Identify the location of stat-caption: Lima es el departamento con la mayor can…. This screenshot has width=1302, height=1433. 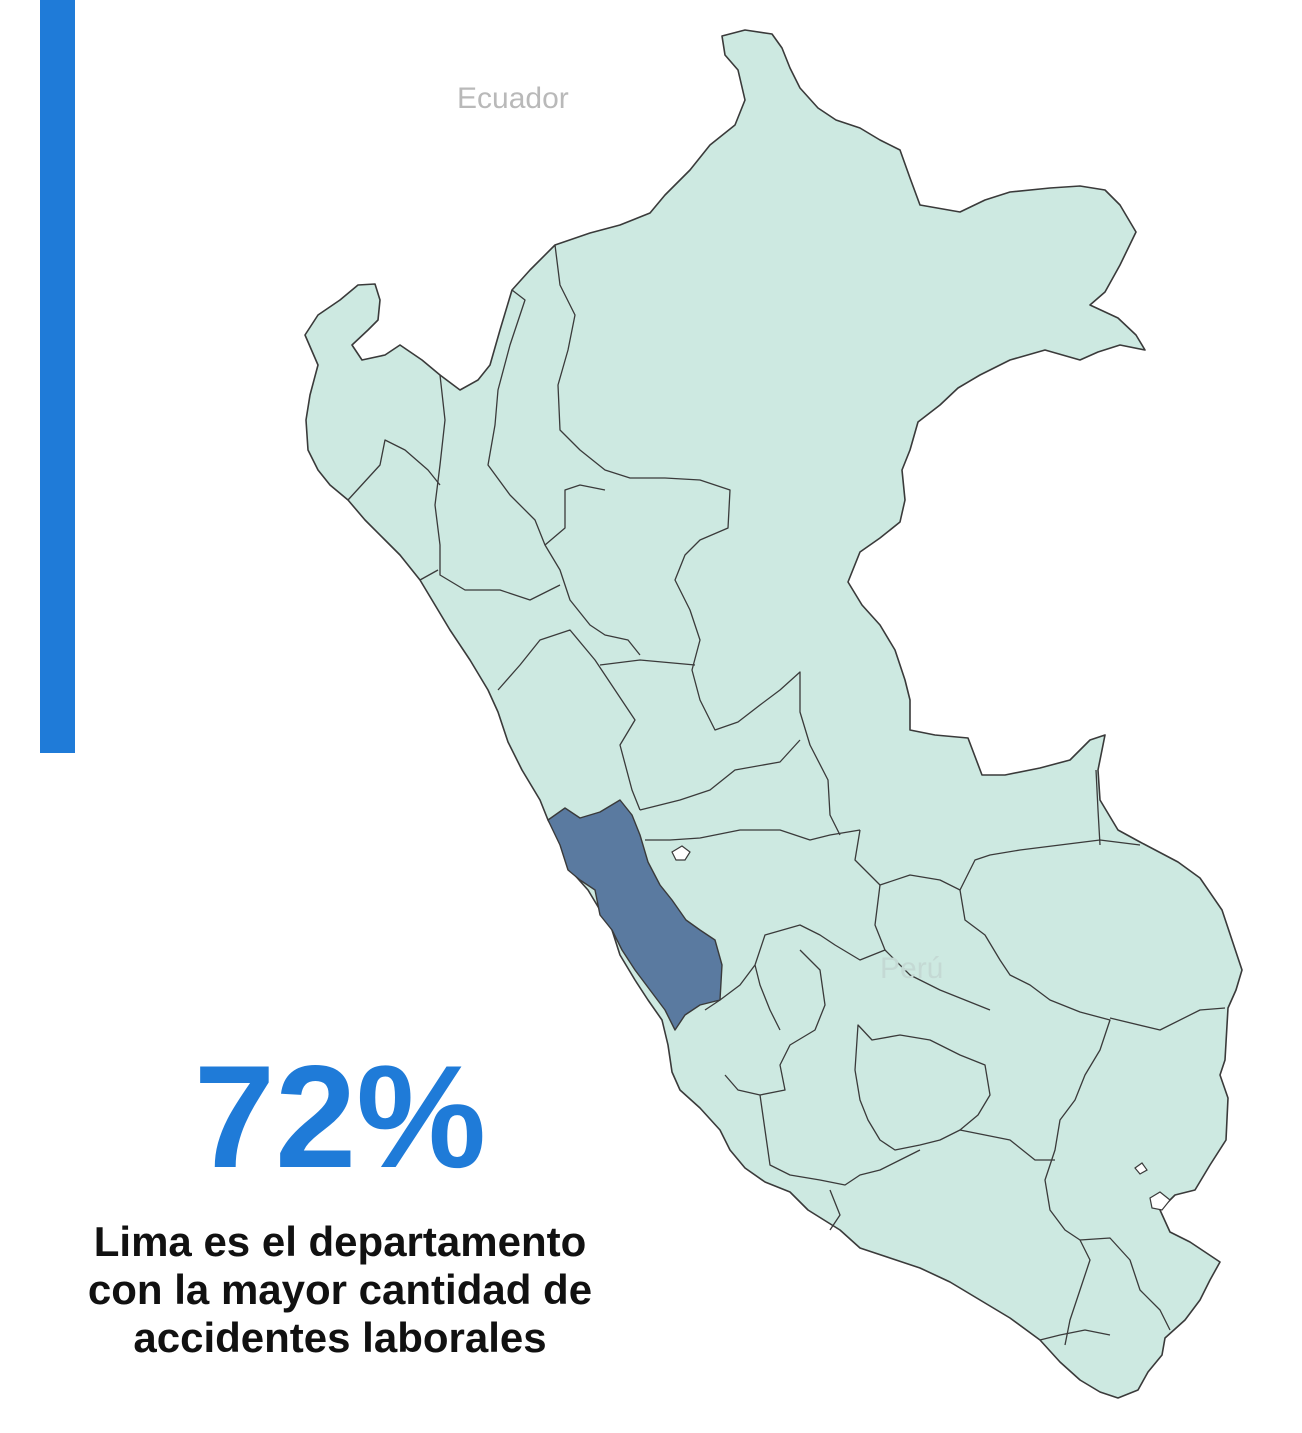
(340, 1290).